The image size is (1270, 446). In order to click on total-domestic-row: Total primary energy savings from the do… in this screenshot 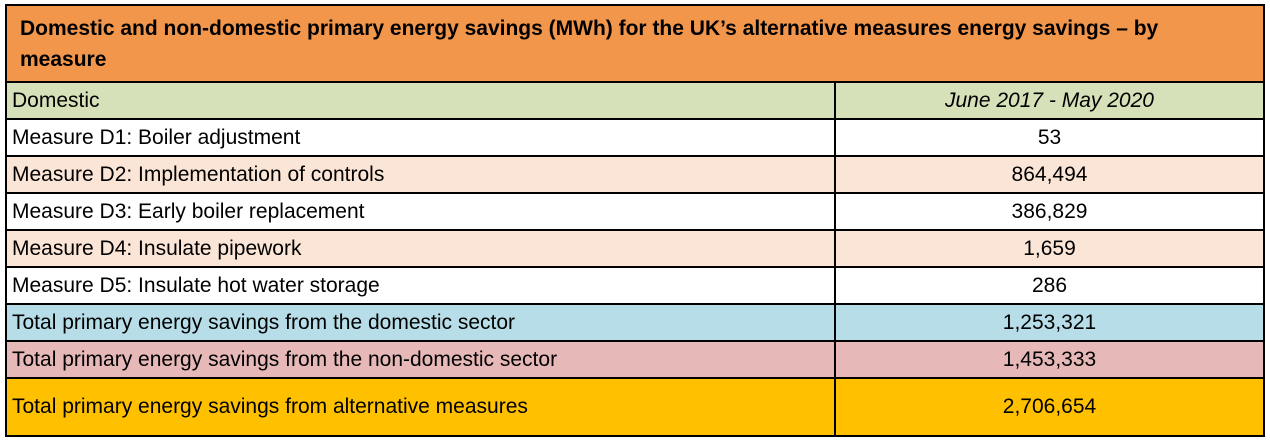, I will do `click(635, 323)`.